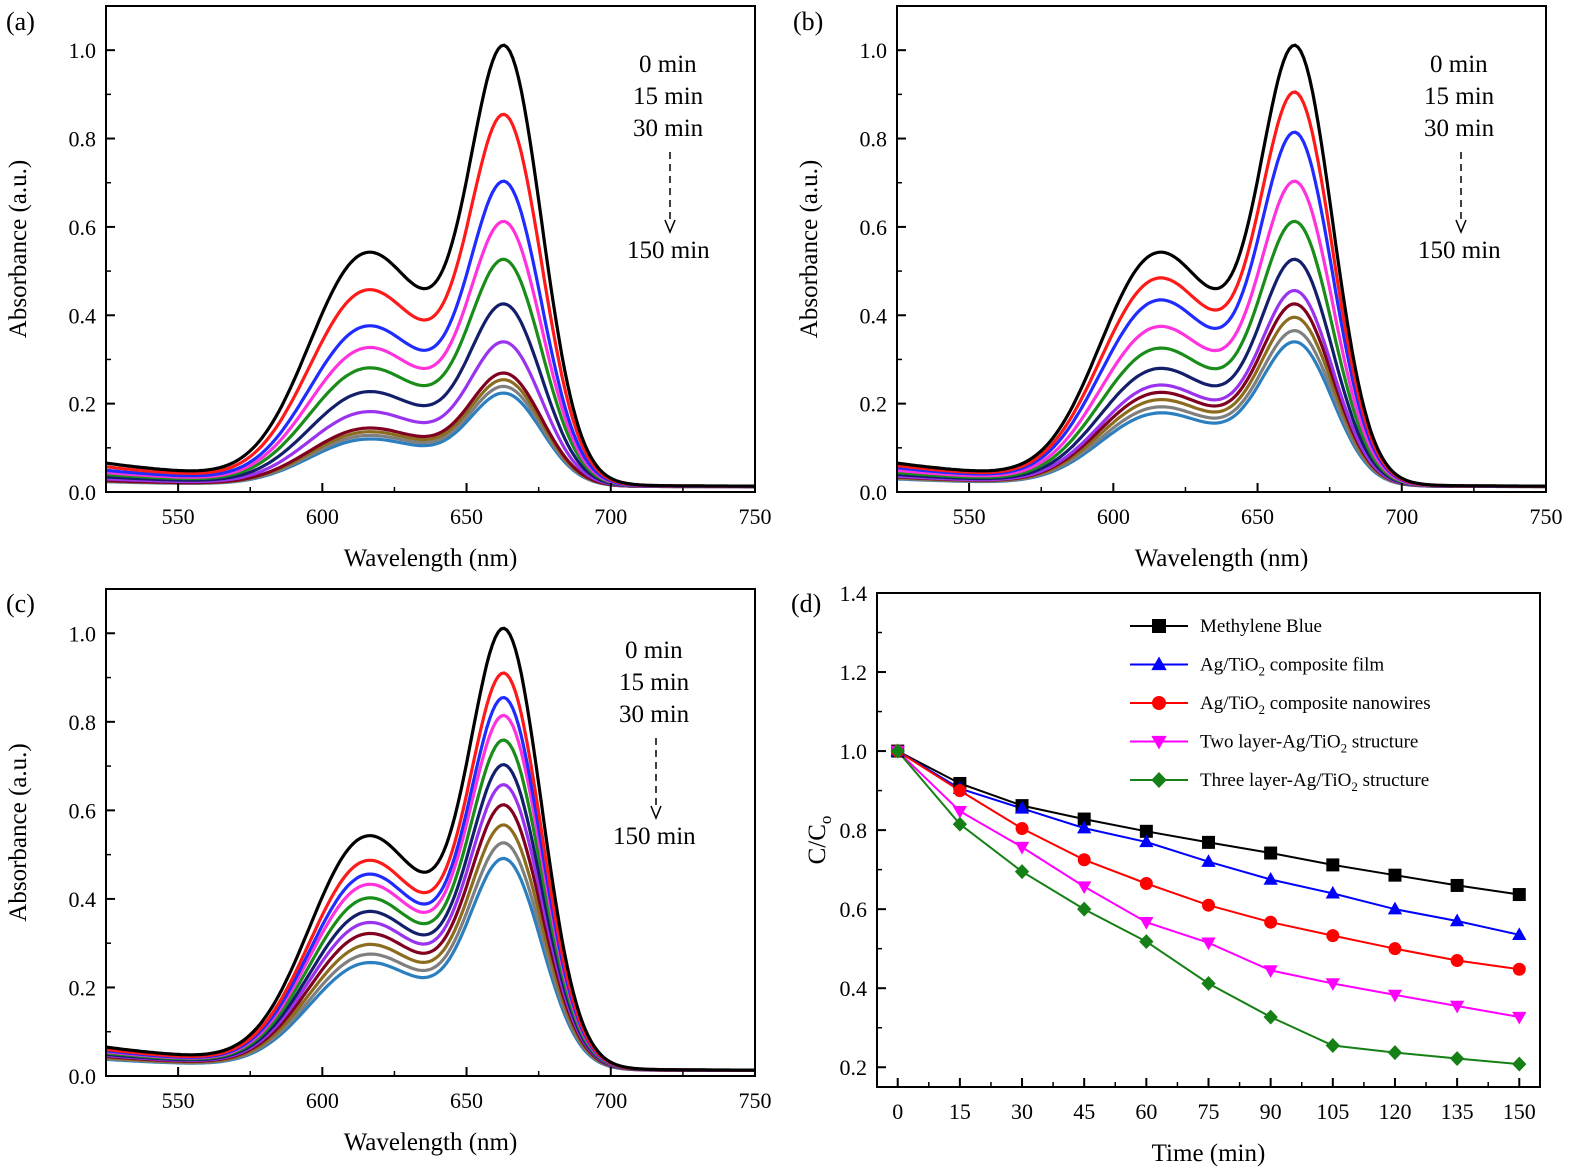 This screenshot has height=1172, width=1575. I want to click on legend-label: Ag/TiO2 composite nanowires, so click(1315, 705).